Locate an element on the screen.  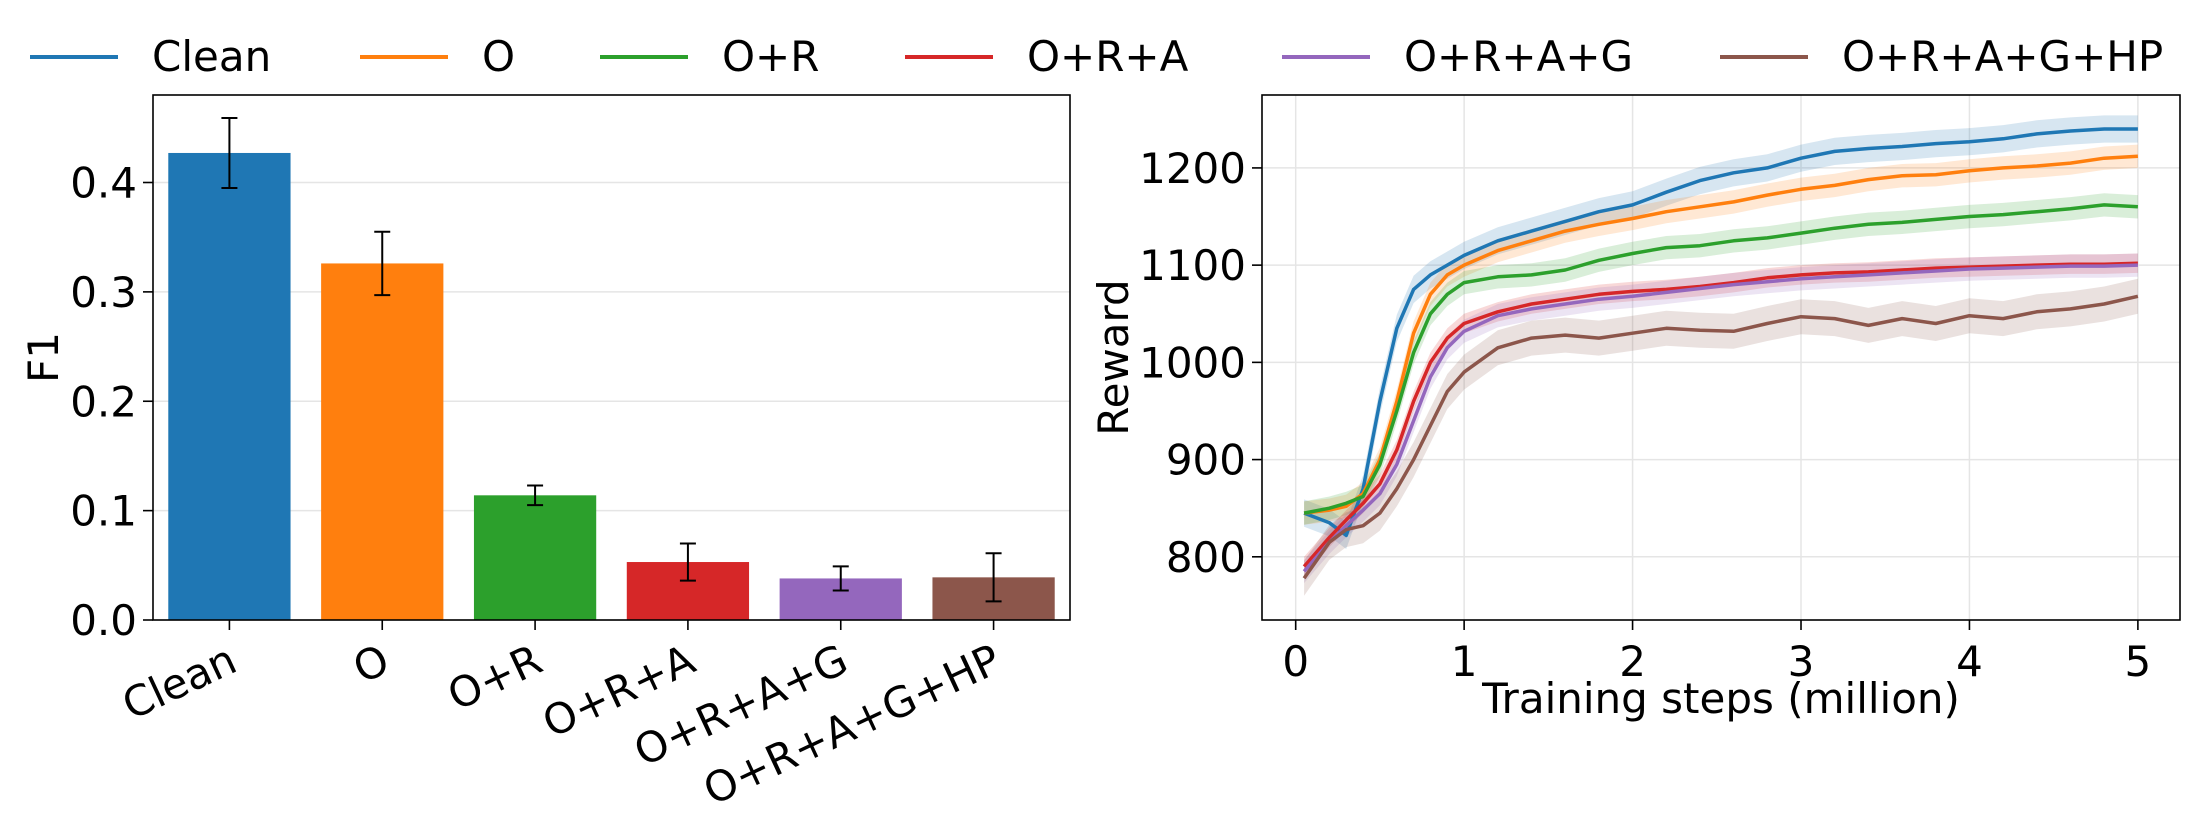
legend-label-0: Clean is located at coordinates (211, 56).